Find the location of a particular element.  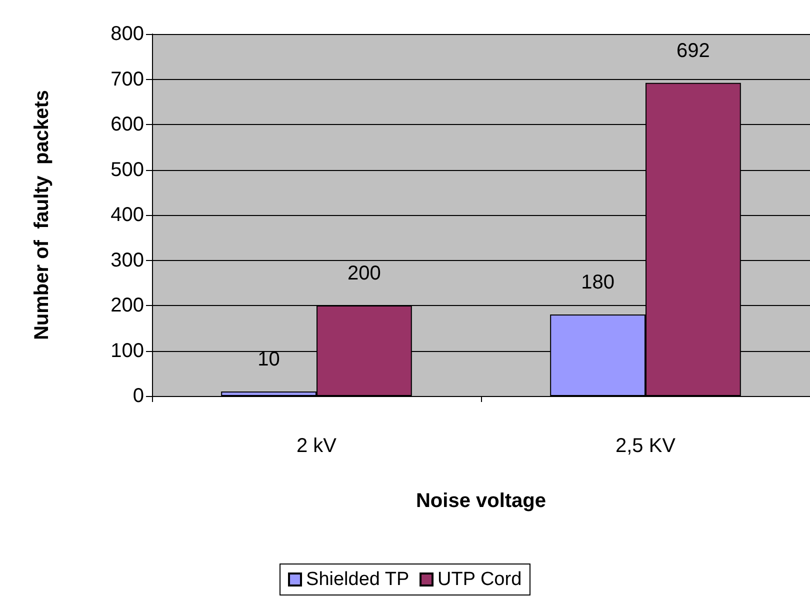

x-tick-label: 2,5 KV is located at coordinates (645, 446).